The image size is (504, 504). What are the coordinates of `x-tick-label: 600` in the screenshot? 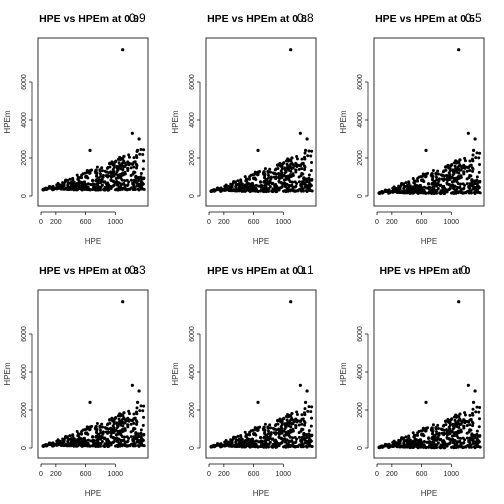 It's located at (86, 474).